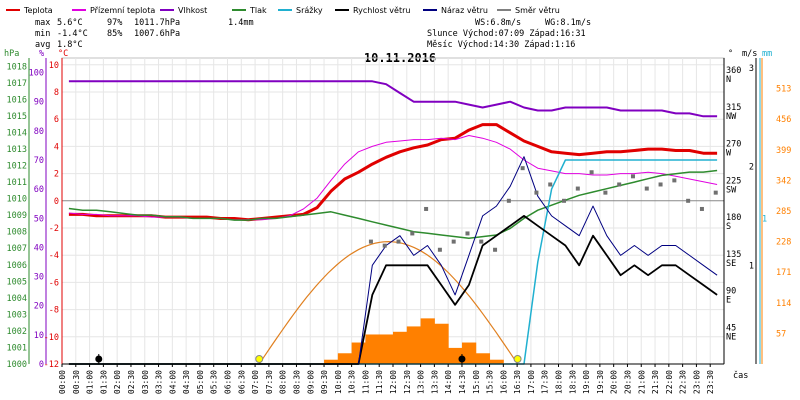  What do you see at coordinates (241, 382) in the screenshot?
I see `x-tick-label: 06:30` at bounding box center [241, 382].